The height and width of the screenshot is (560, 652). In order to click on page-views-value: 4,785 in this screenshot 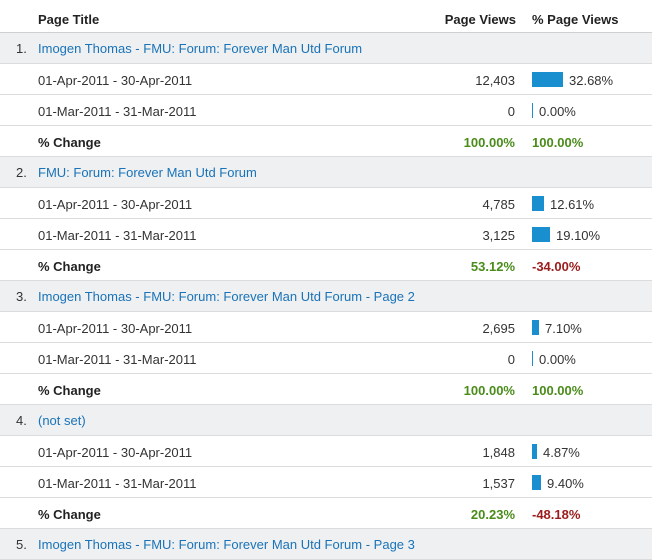, I will do `click(498, 204)`.